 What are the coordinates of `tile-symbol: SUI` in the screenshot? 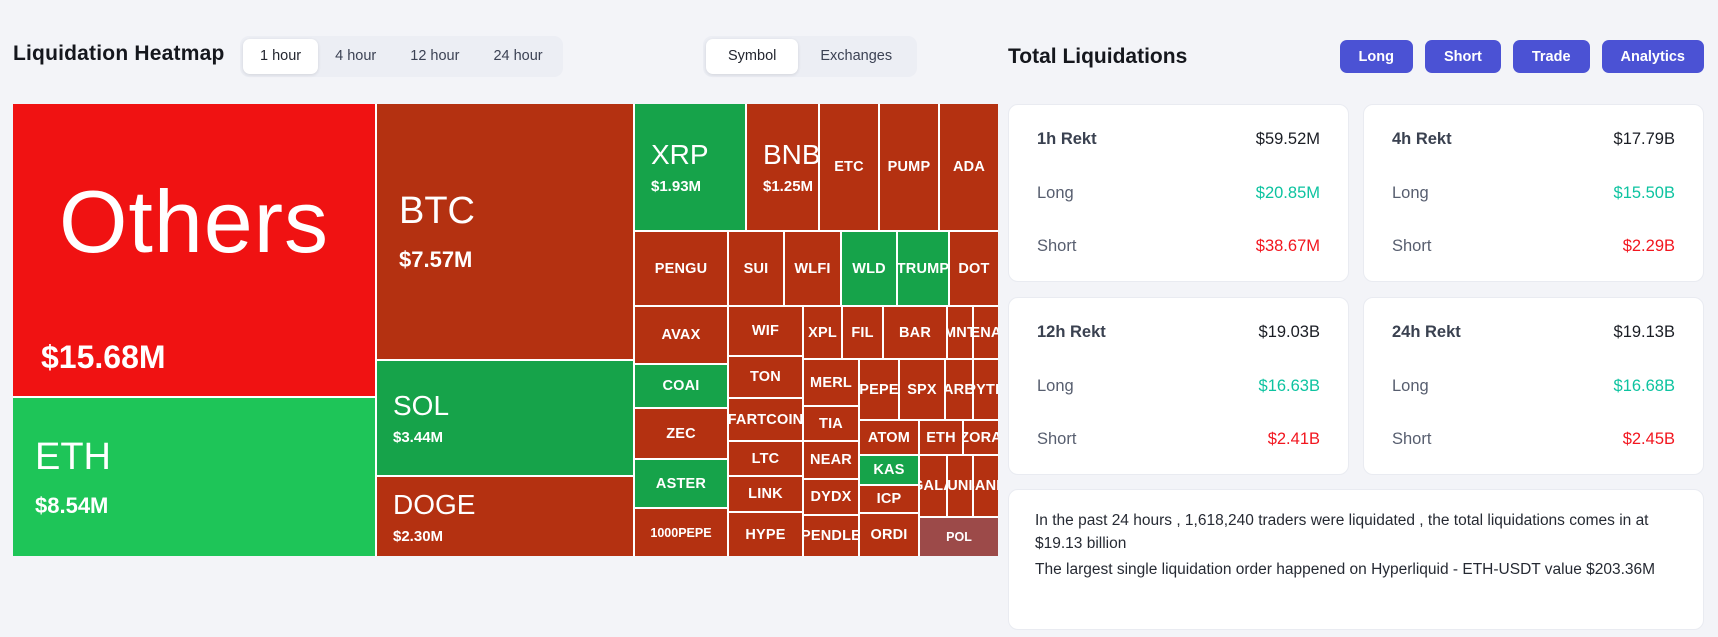 It's located at (756, 268).